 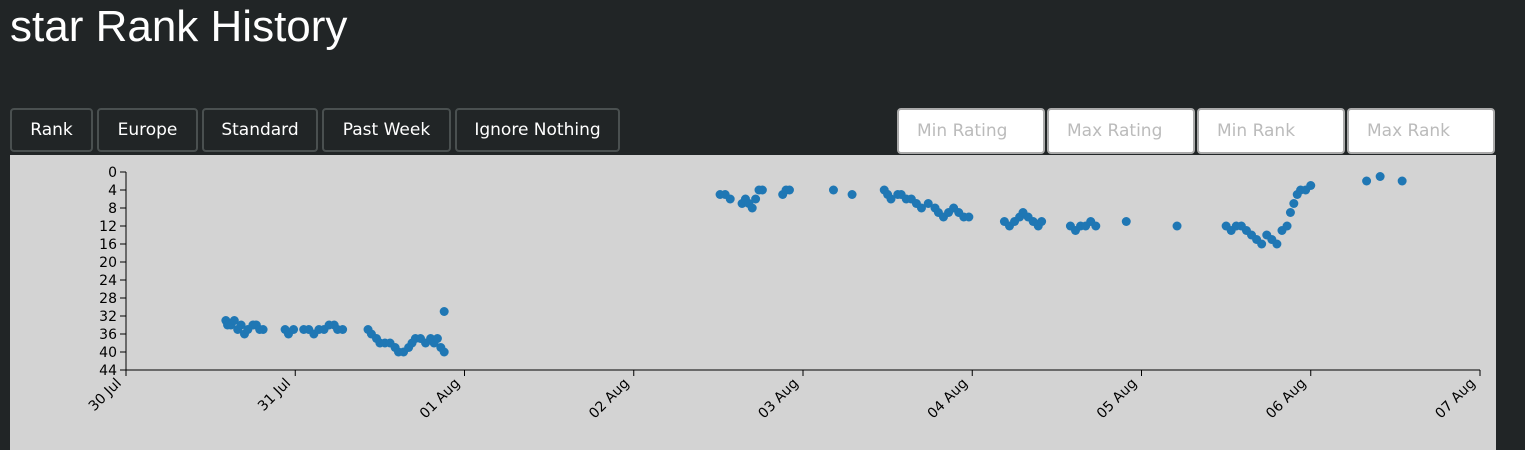 I want to click on x-tick-label: 30 Jul, so click(x=105, y=395).